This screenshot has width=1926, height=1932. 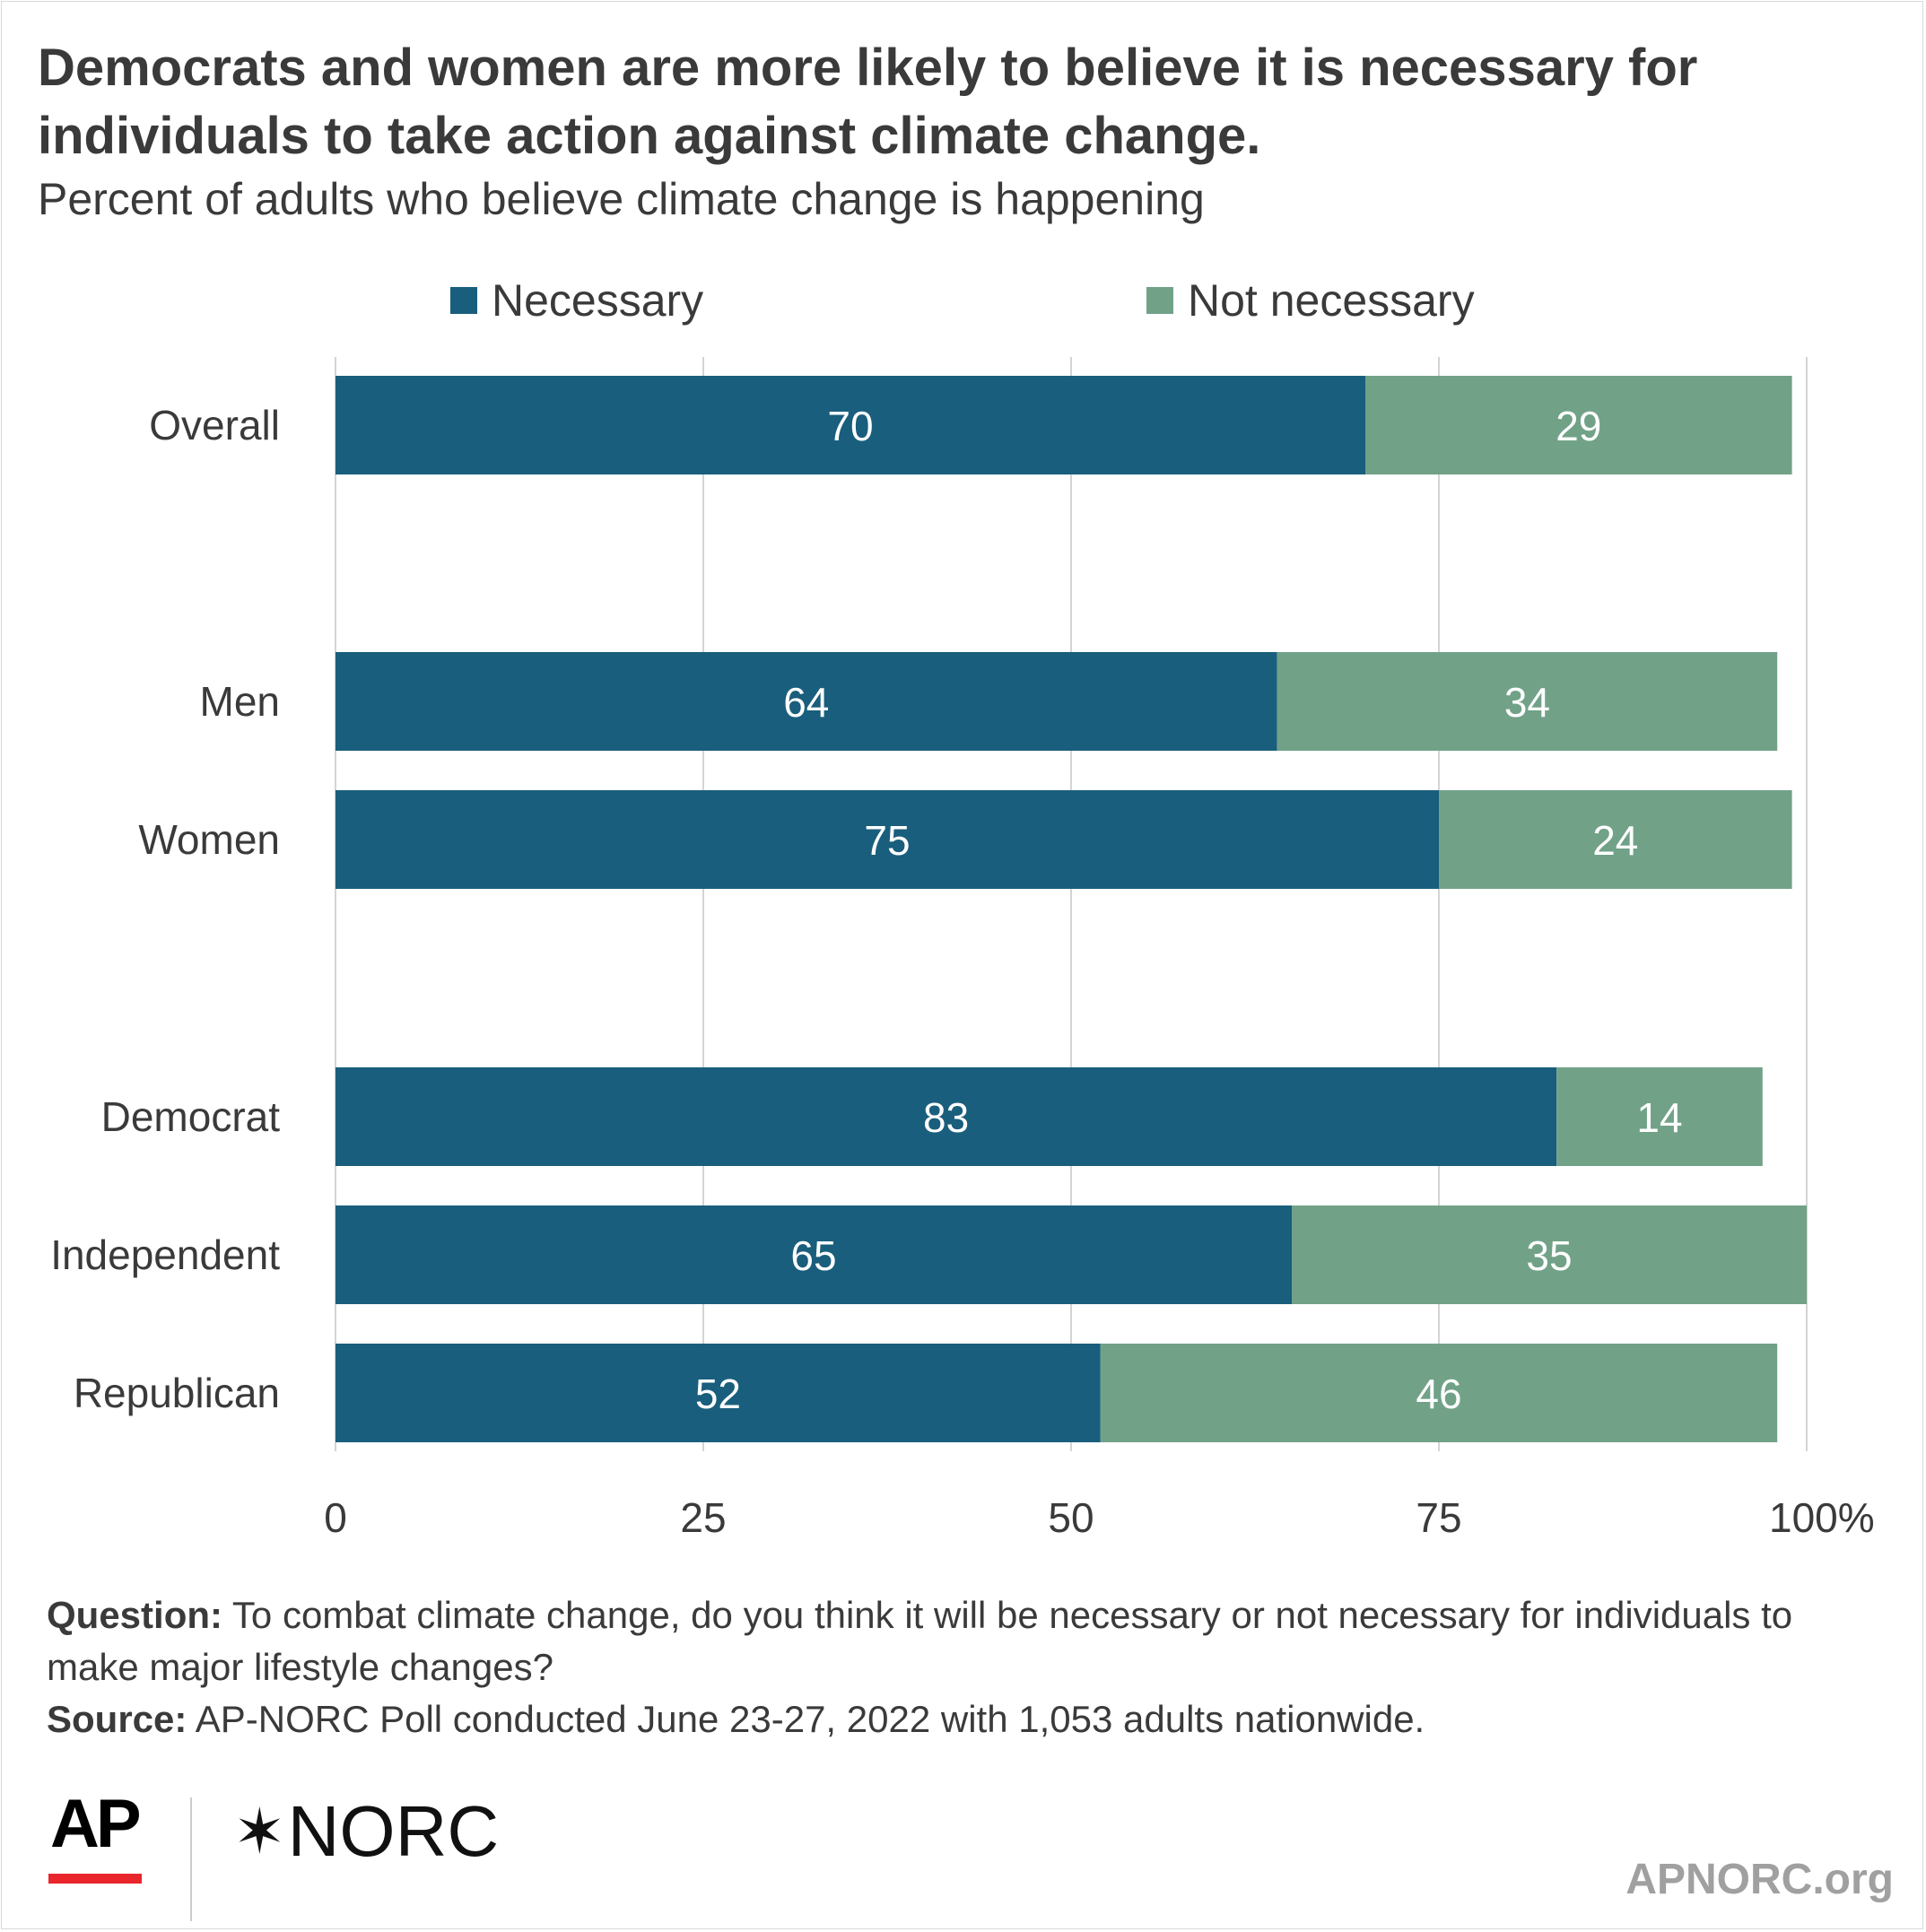 What do you see at coordinates (259, 1832) in the screenshot?
I see `star-icon: ✶` at bounding box center [259, 1832].